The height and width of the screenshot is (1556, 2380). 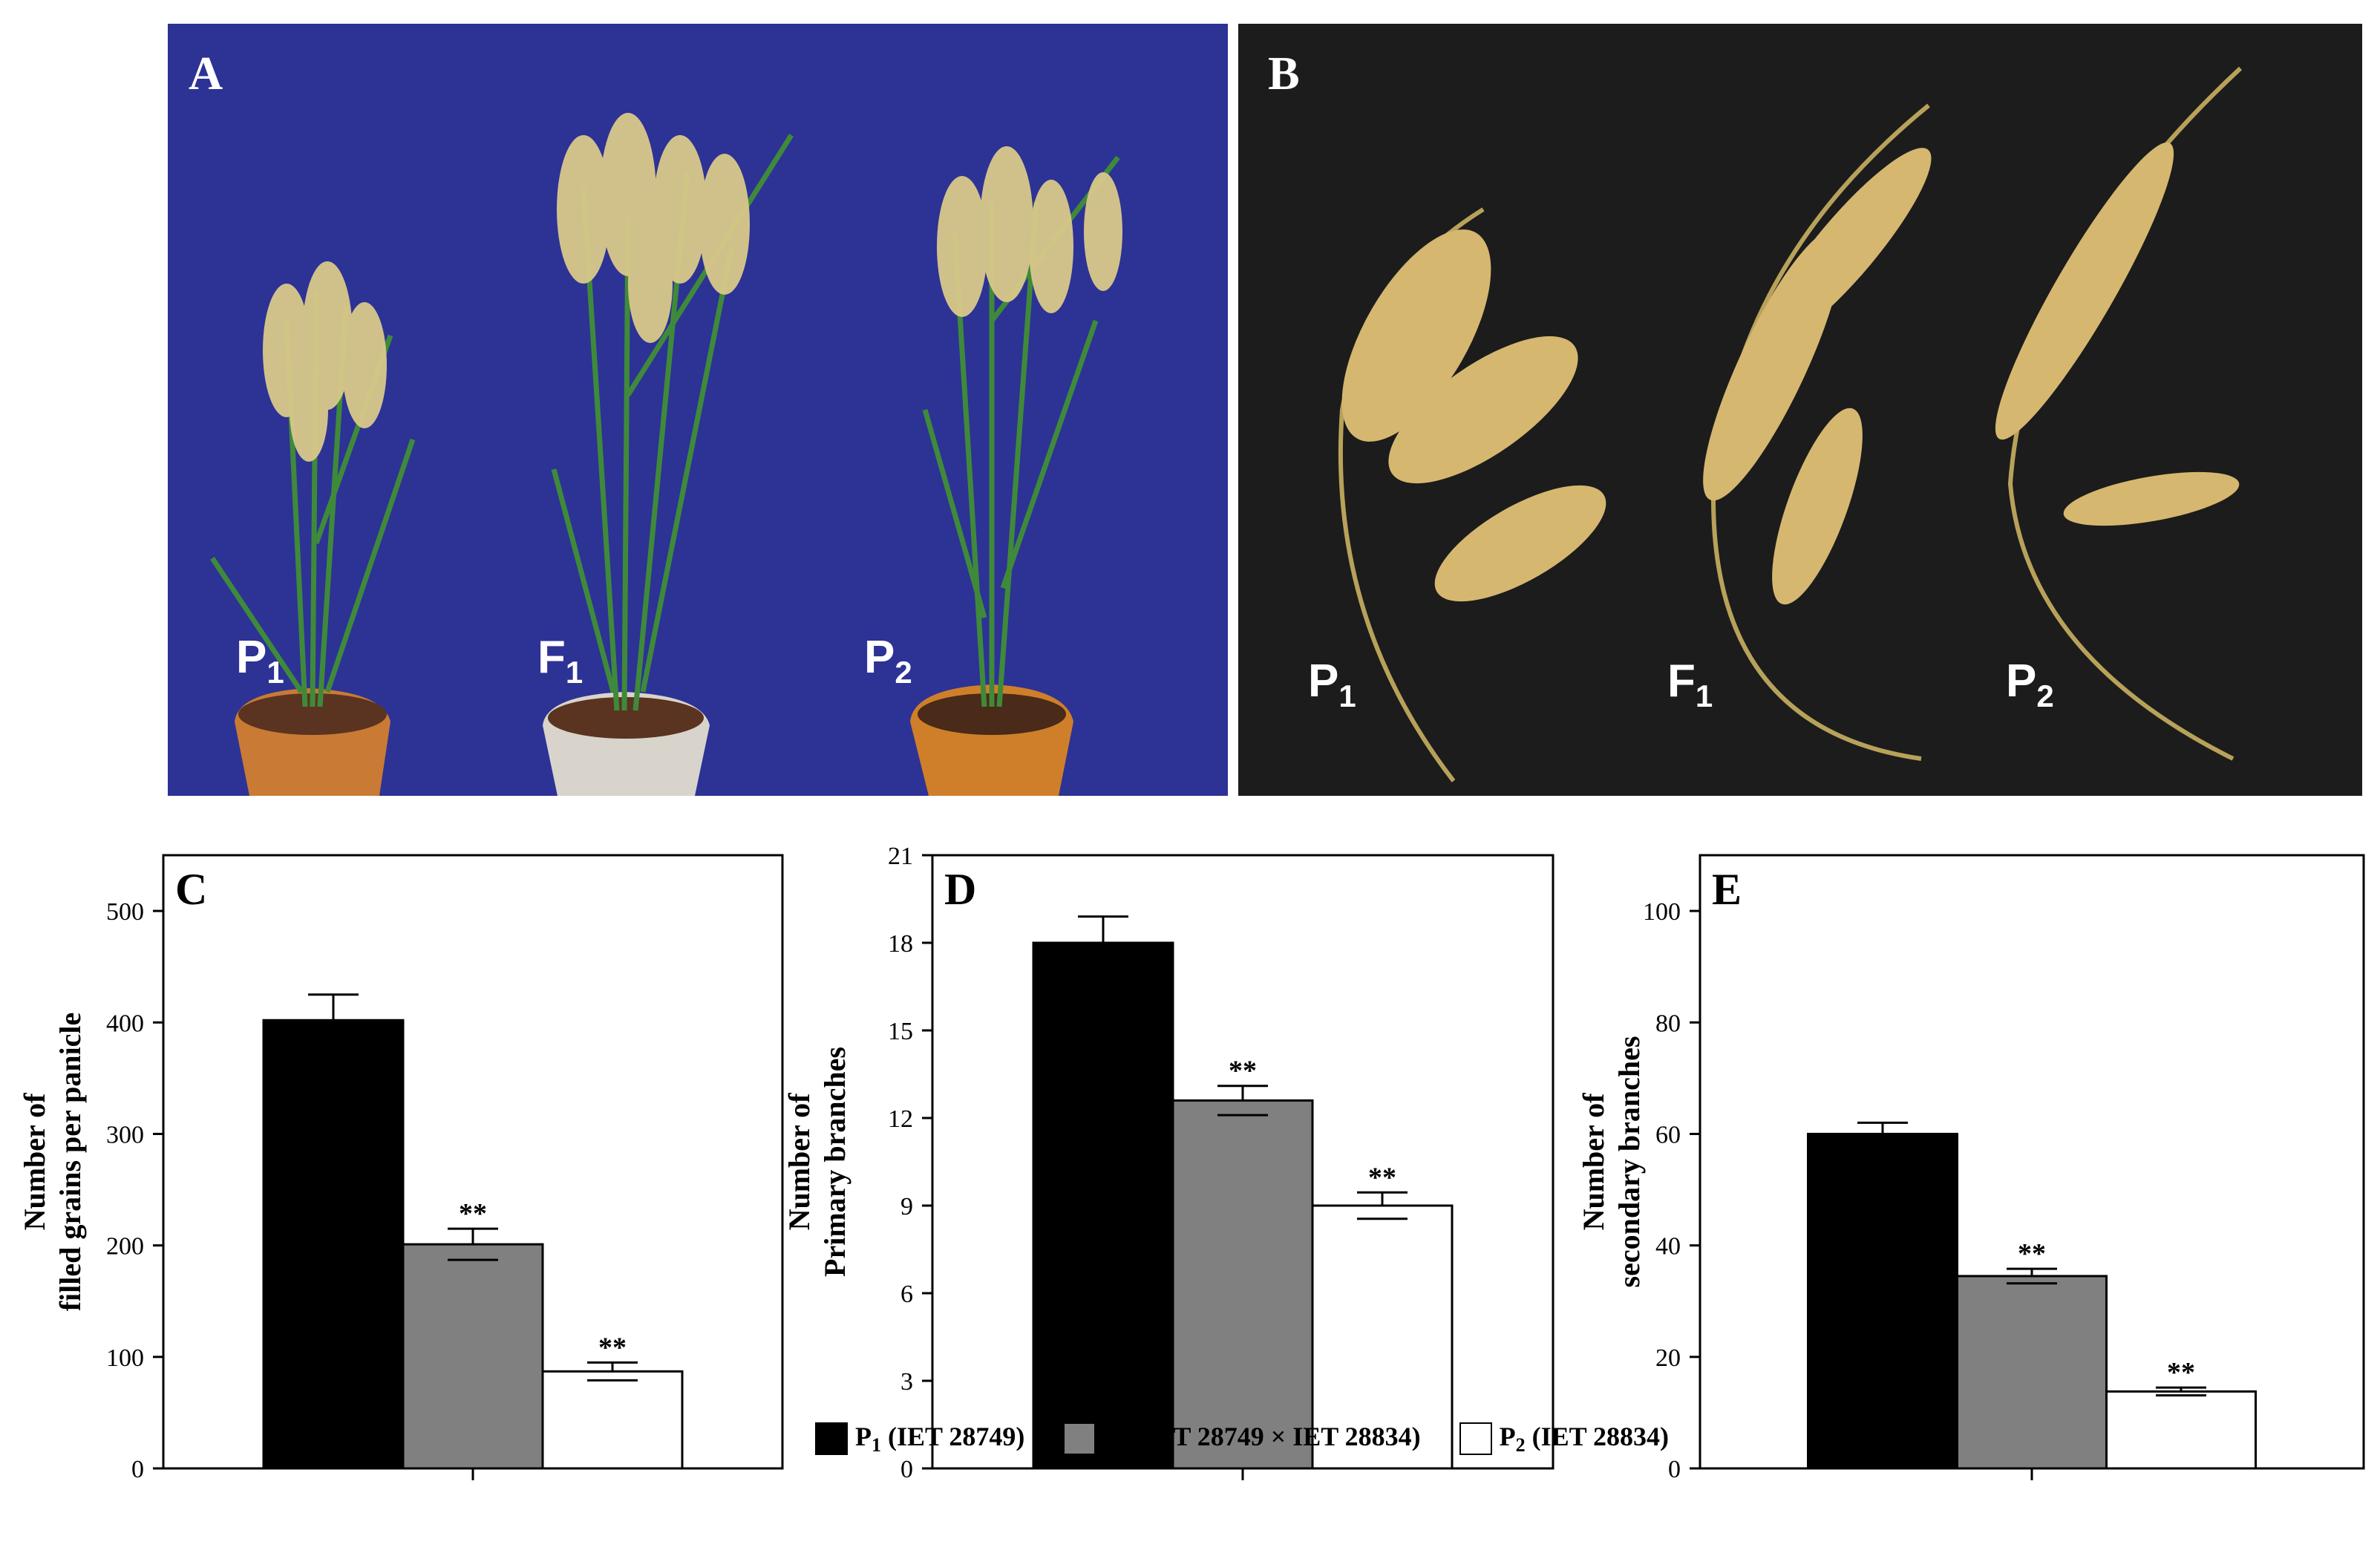 I want to click on y-tick-label: 400, so click(x=125, y=1023).